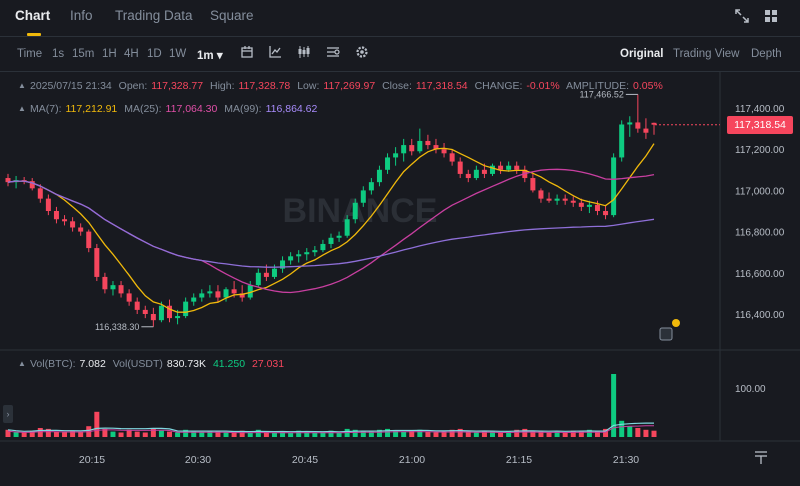 The image size is (800, 486). I want to click on timeframe-15m: 15m, so click(83, 54).